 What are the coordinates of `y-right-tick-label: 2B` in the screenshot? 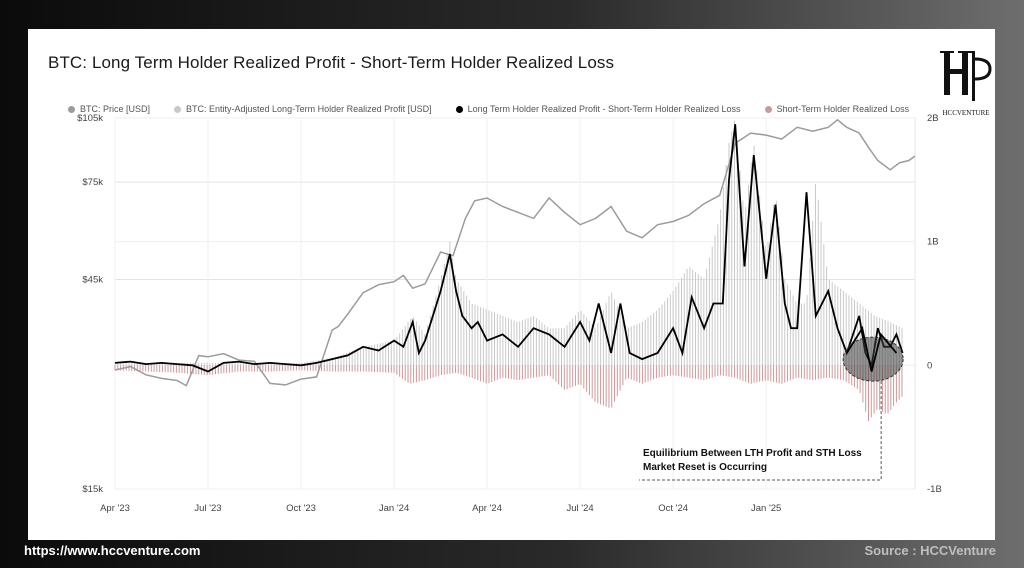 It's located at (933, 118).